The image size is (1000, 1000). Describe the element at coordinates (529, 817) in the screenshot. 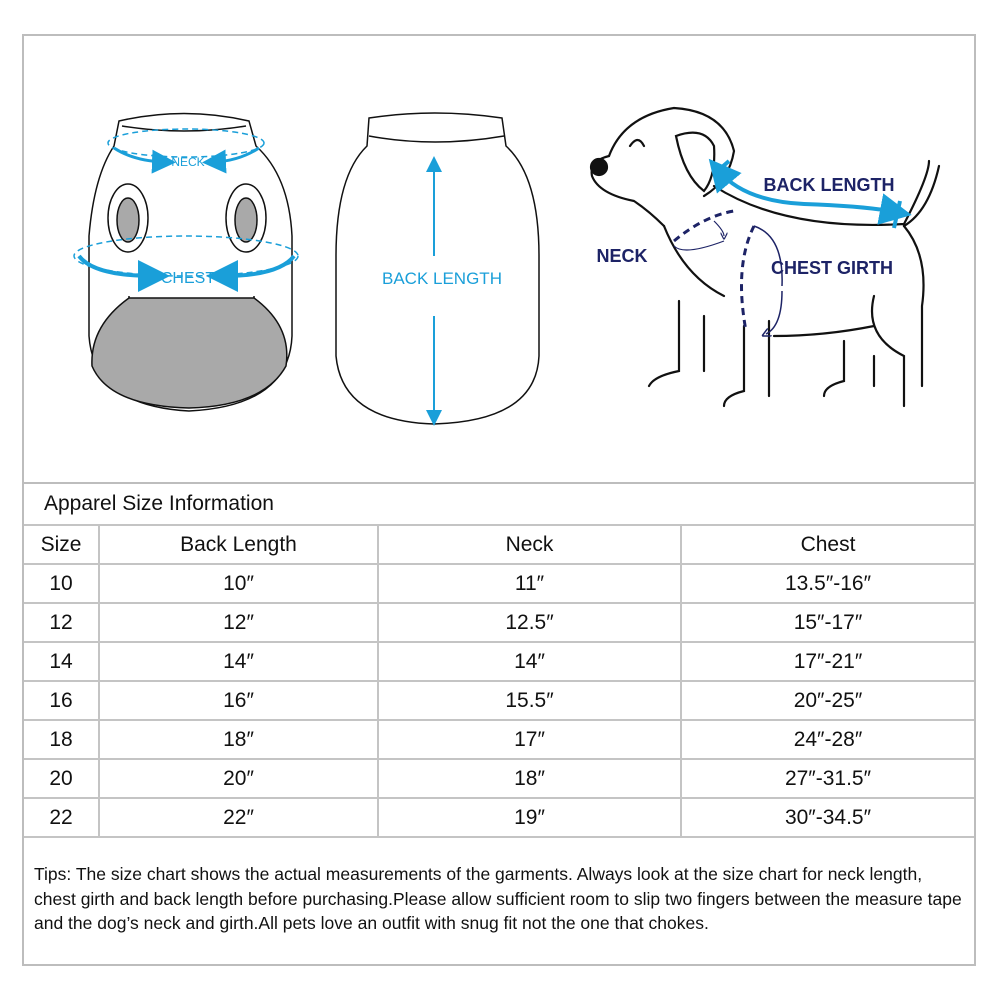

I see `neck-cell: 19″` at that location.